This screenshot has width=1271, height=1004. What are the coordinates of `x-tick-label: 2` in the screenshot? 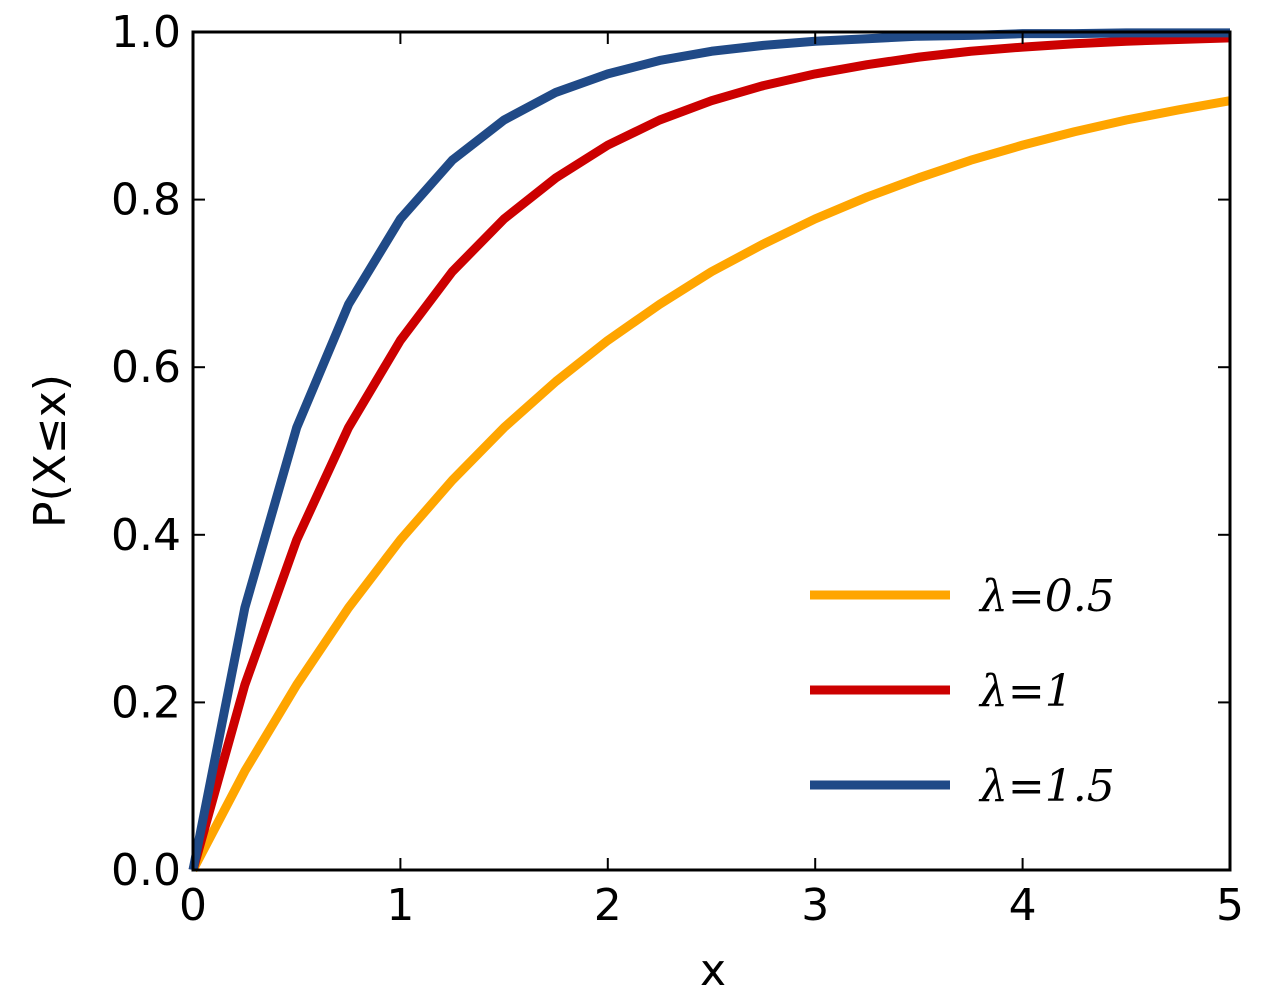 It's located at (608, 905).